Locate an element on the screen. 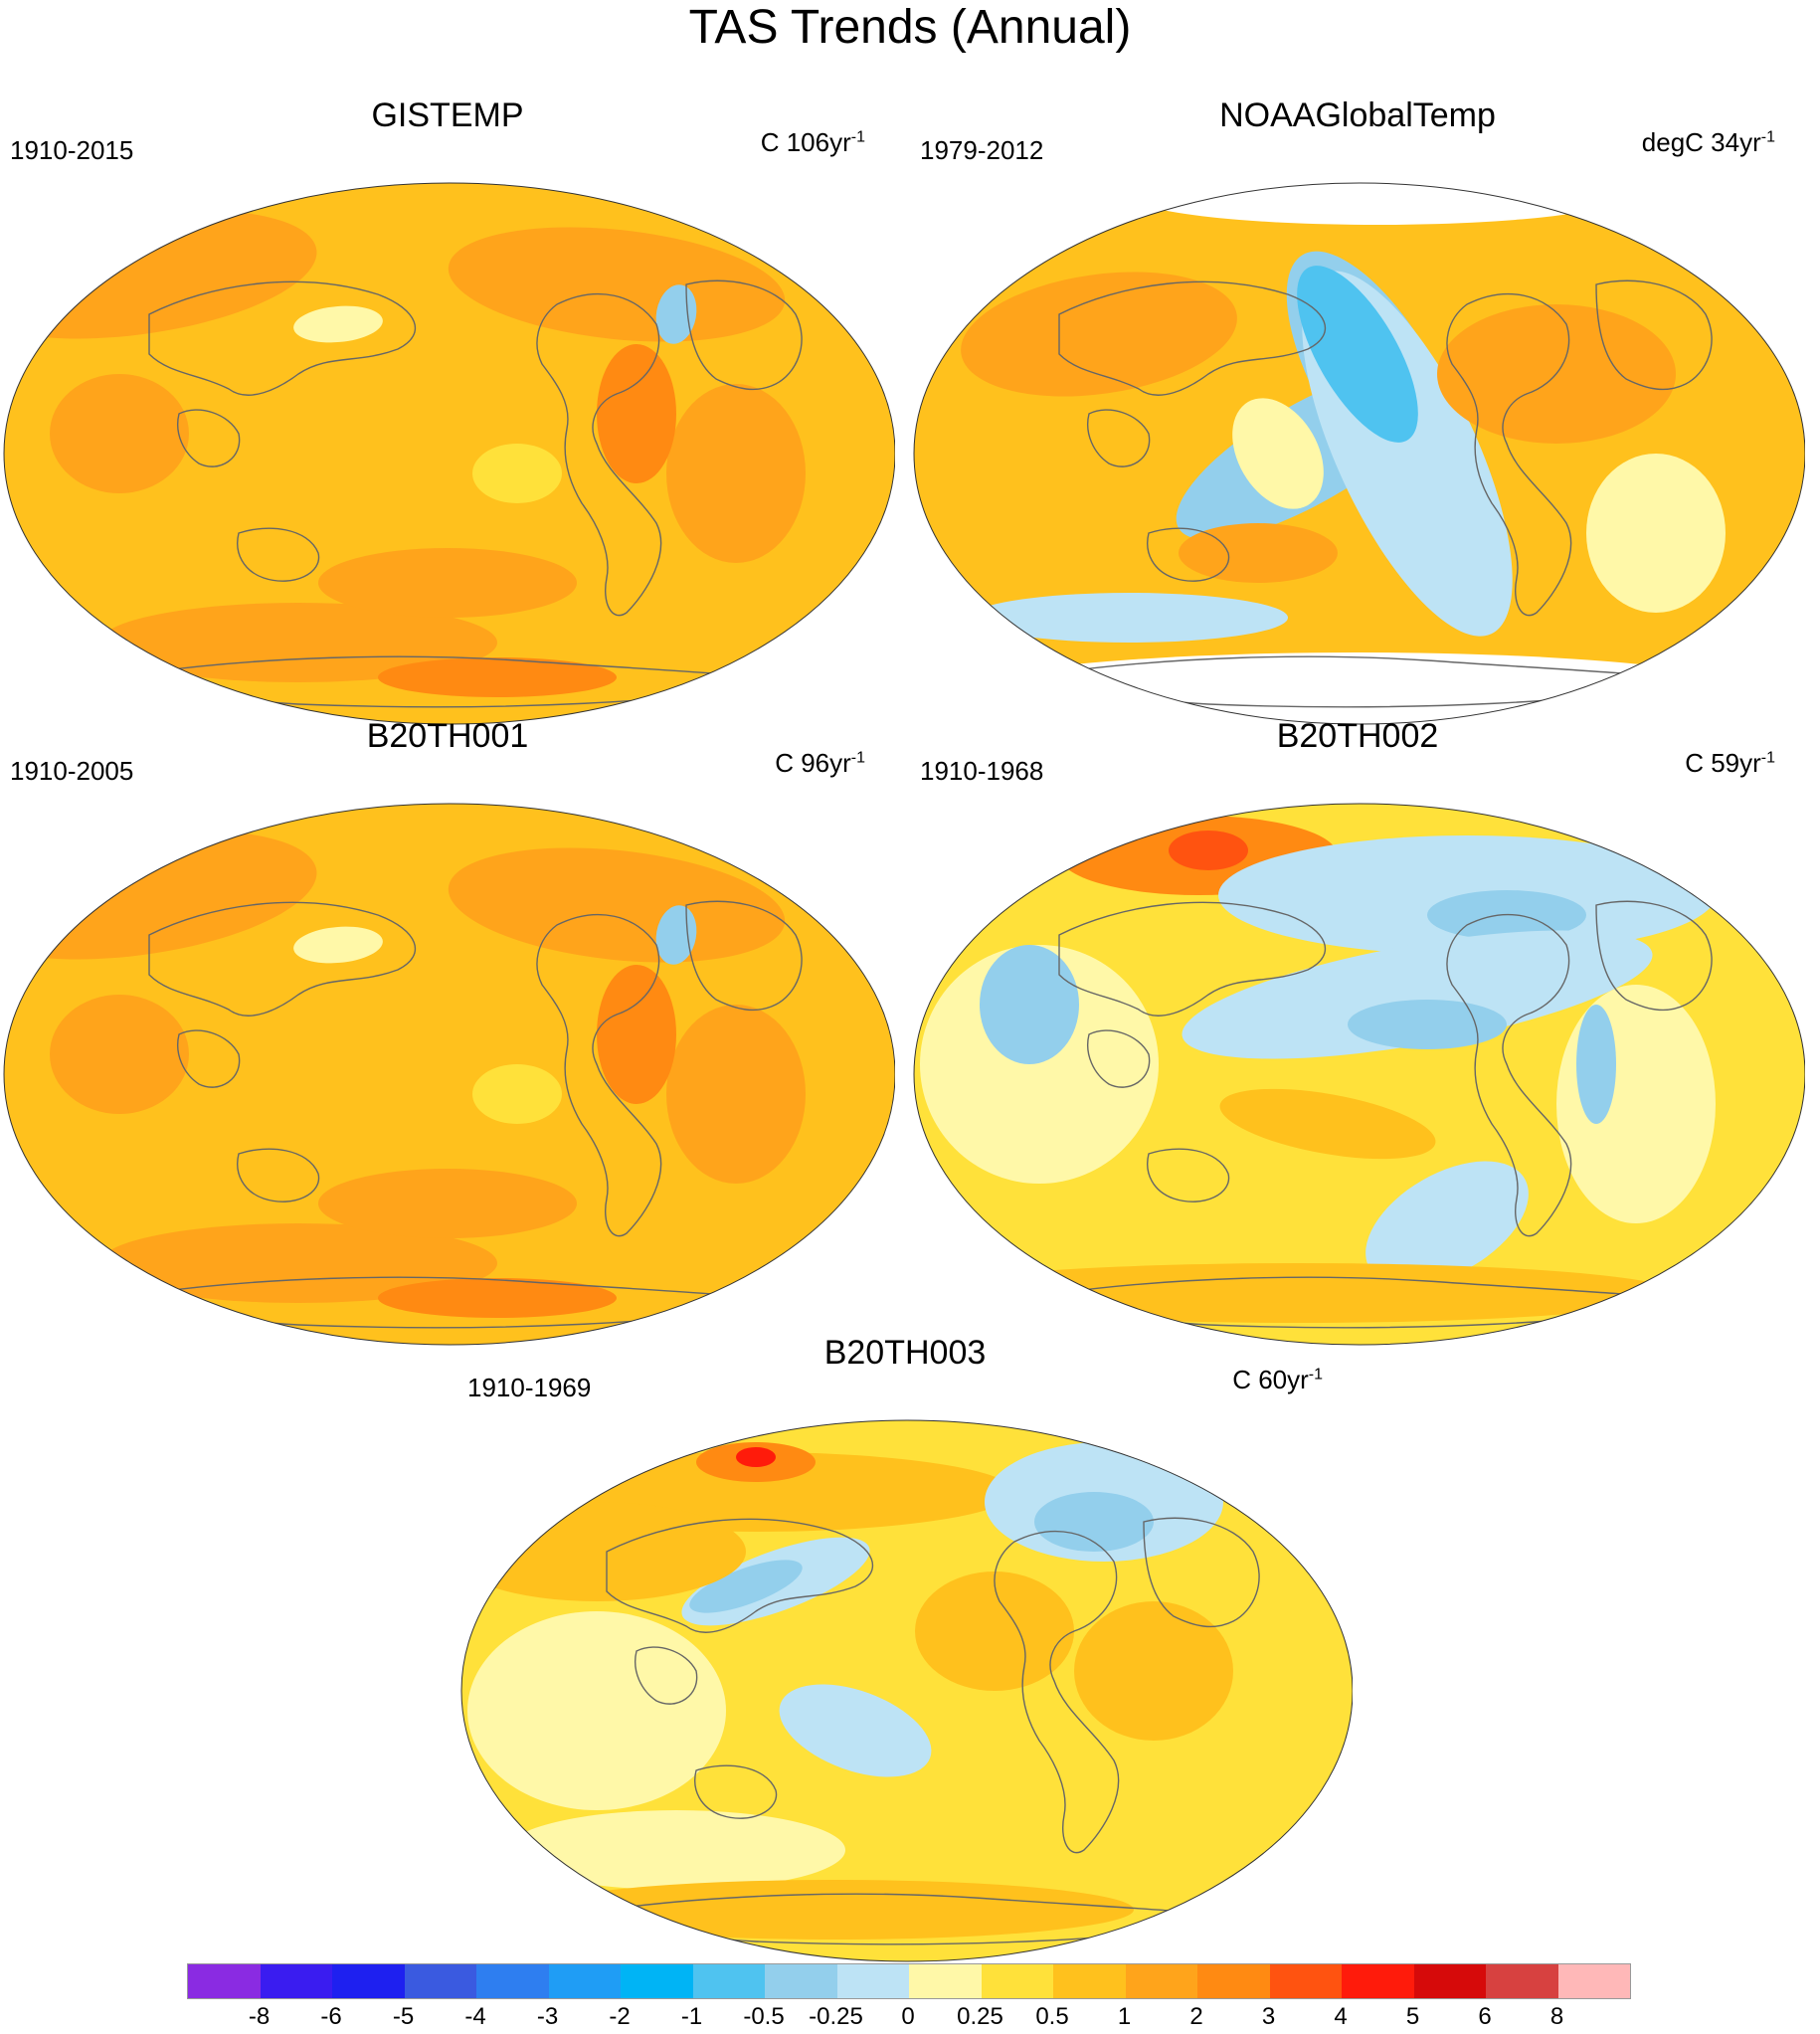 This screenshot has width=1820, height=2034. units-label: C 106yr-1 is located at coordinates (812, 142).